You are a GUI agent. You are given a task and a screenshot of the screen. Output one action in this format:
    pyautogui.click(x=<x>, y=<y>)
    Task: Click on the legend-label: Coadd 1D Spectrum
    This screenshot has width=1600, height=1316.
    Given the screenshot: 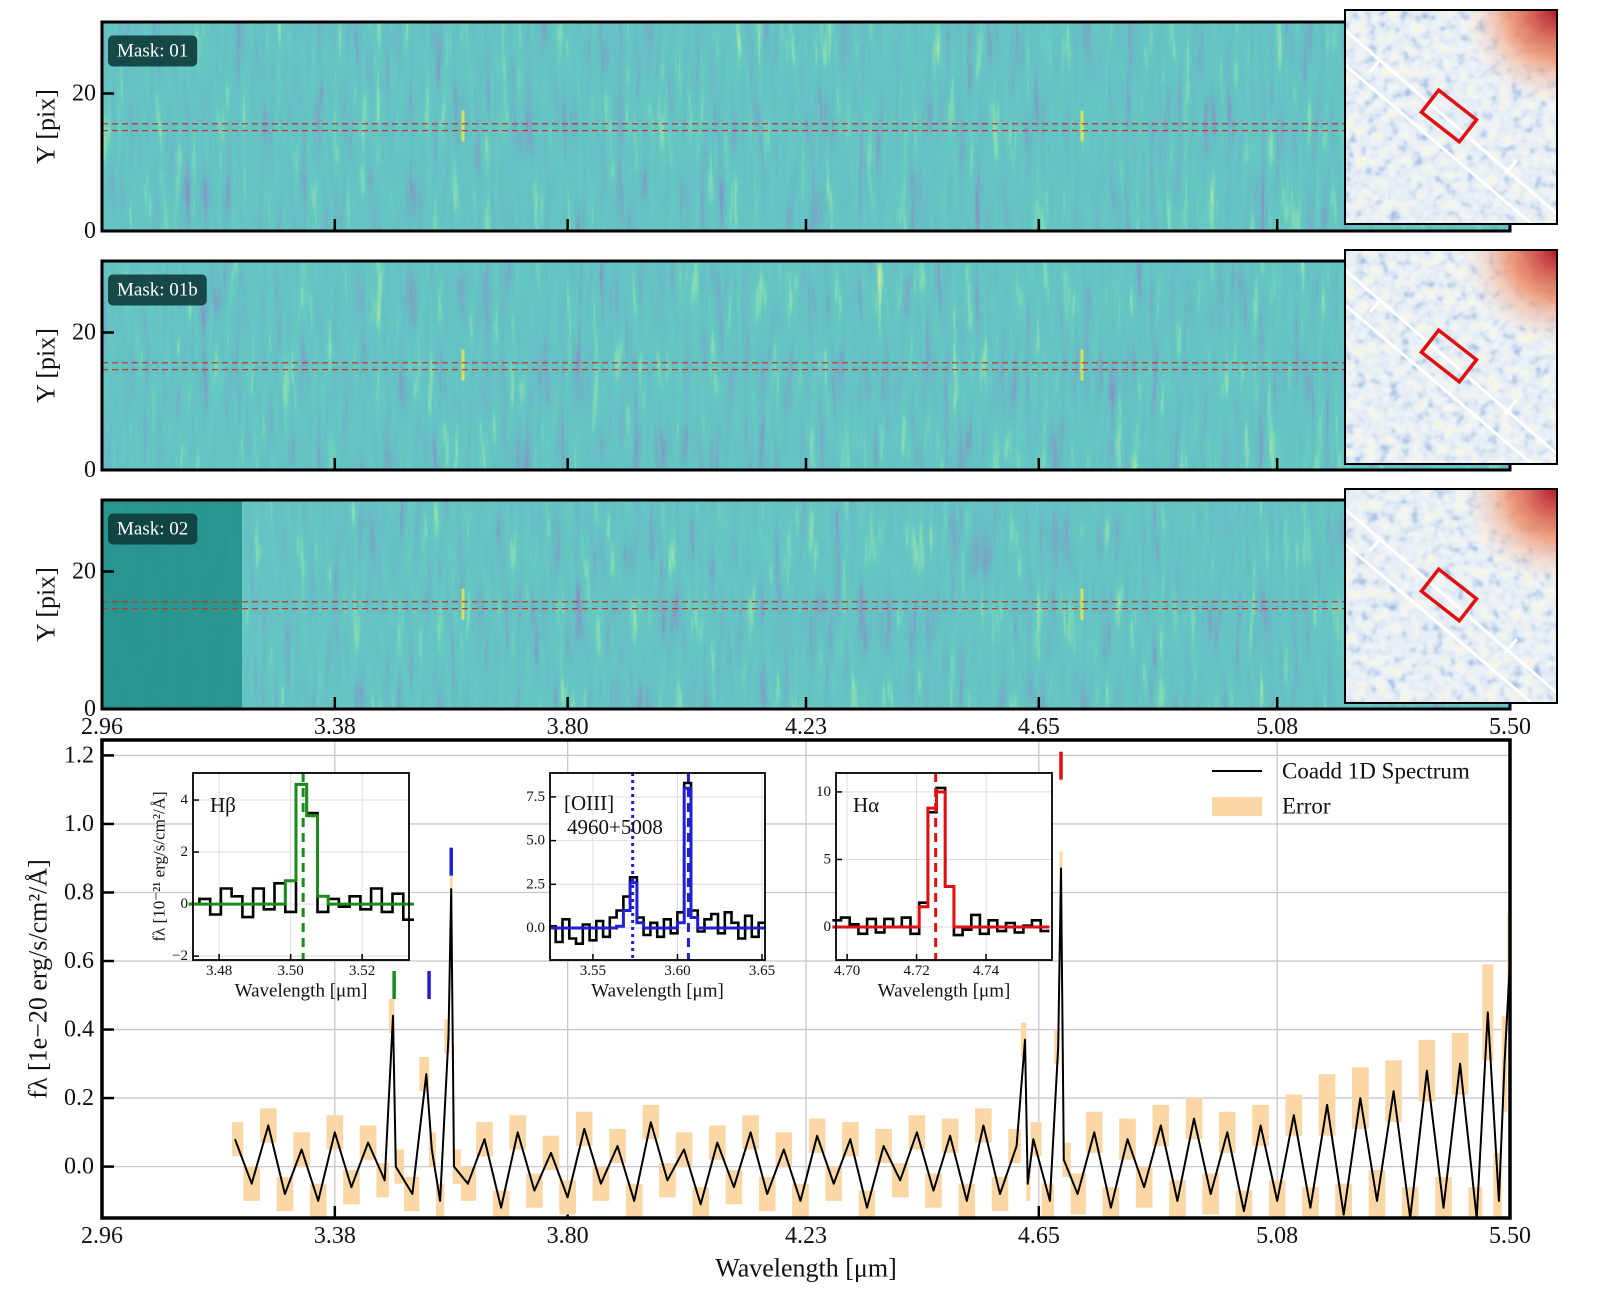 What is the action you would take?
    pyautogui.click(x=1376, y=771)
    